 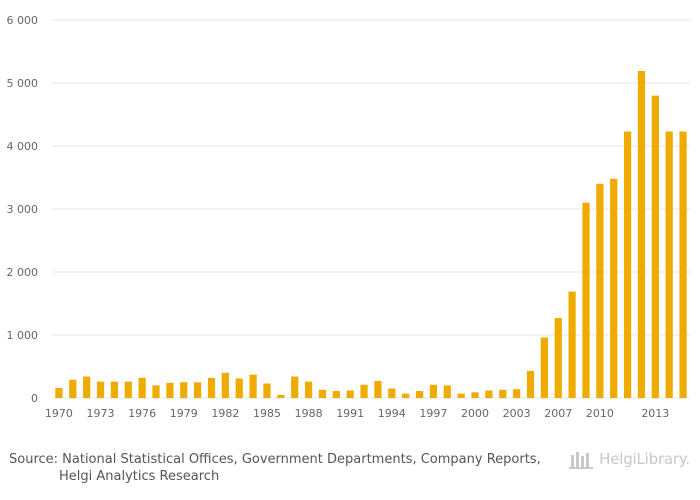 What do you see at coordinates (267, 413) in the screenshot?
I see `x-tick-label: 1985` at bounding box center [267, 413].